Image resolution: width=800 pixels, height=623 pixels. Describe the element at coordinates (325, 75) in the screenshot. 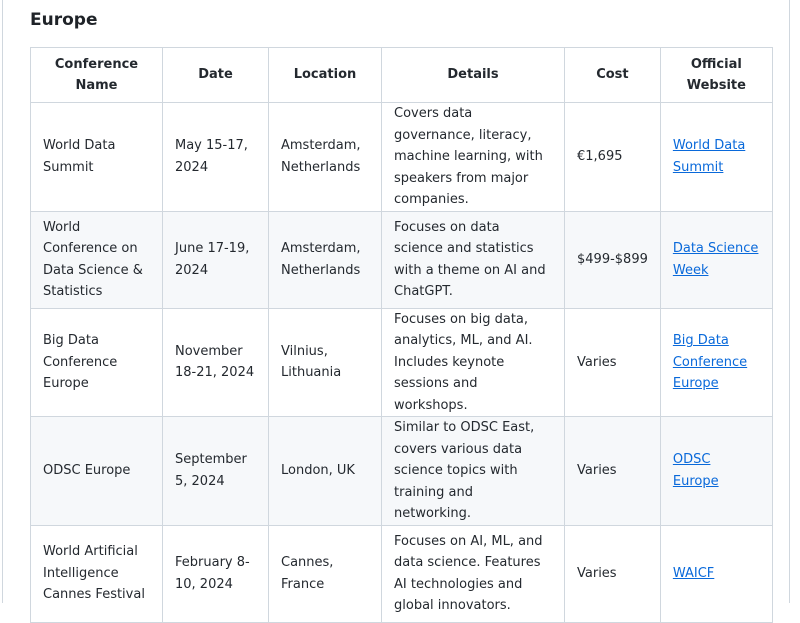

I see `header-location: Location` at that location.